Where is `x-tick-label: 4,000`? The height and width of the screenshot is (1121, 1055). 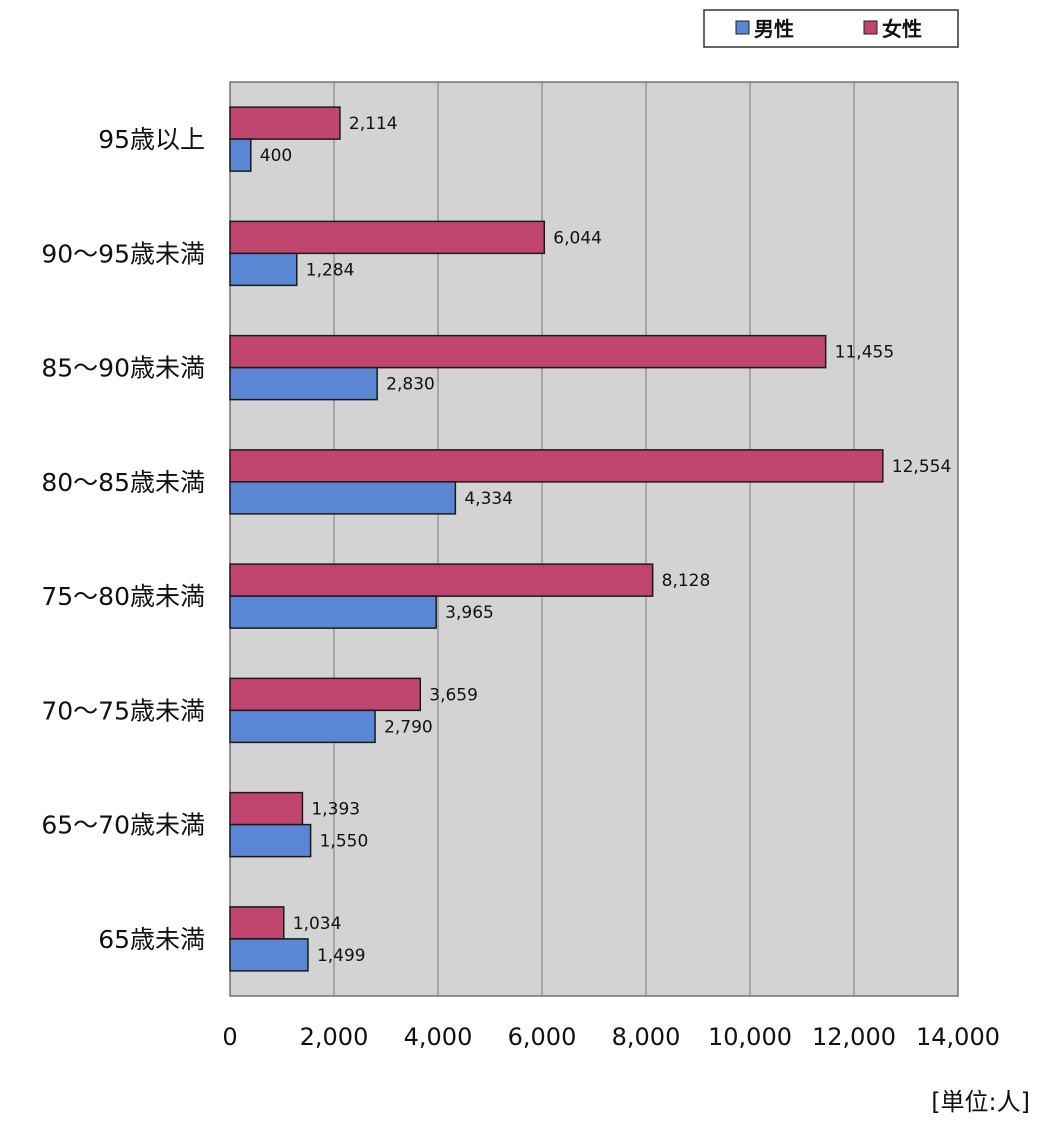
x-tick-label: 4,000 is located at coordinates (438, 1037).